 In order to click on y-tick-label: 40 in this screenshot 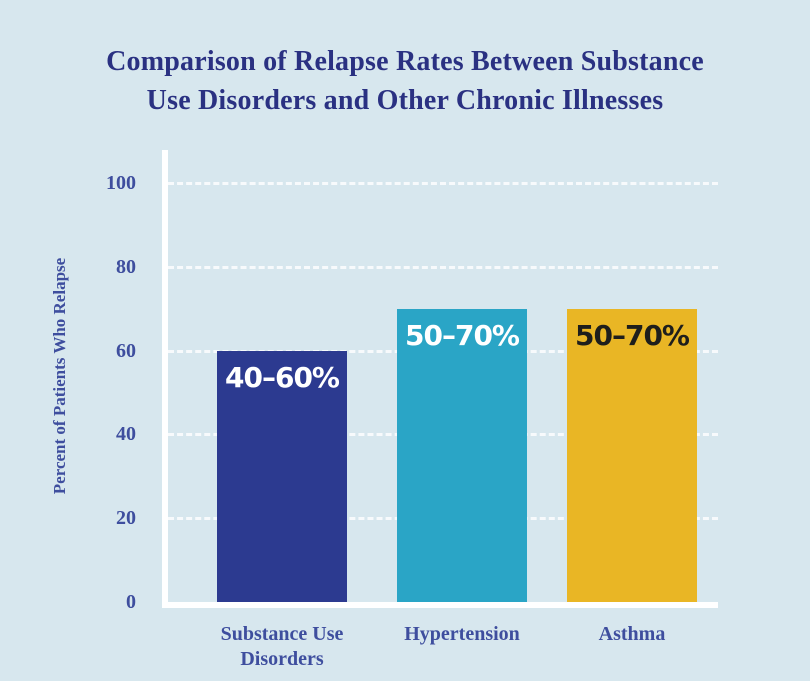, I will do `click(126, 434)`.